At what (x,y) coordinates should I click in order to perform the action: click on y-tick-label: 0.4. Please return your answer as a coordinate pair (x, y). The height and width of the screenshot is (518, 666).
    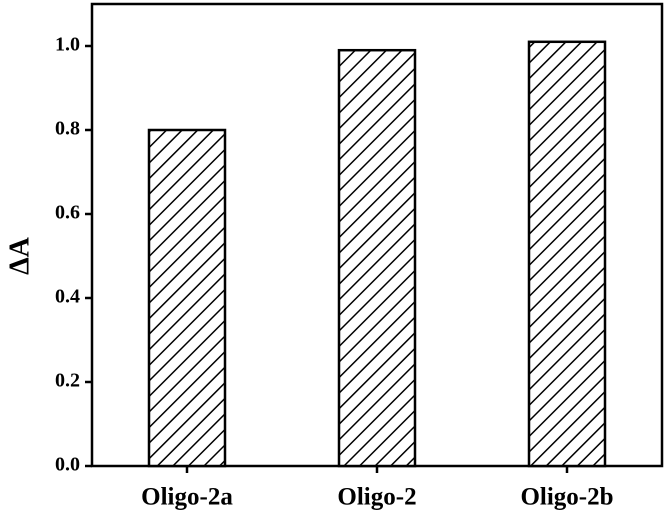
    Looking at the image, I should click on (67, 297).